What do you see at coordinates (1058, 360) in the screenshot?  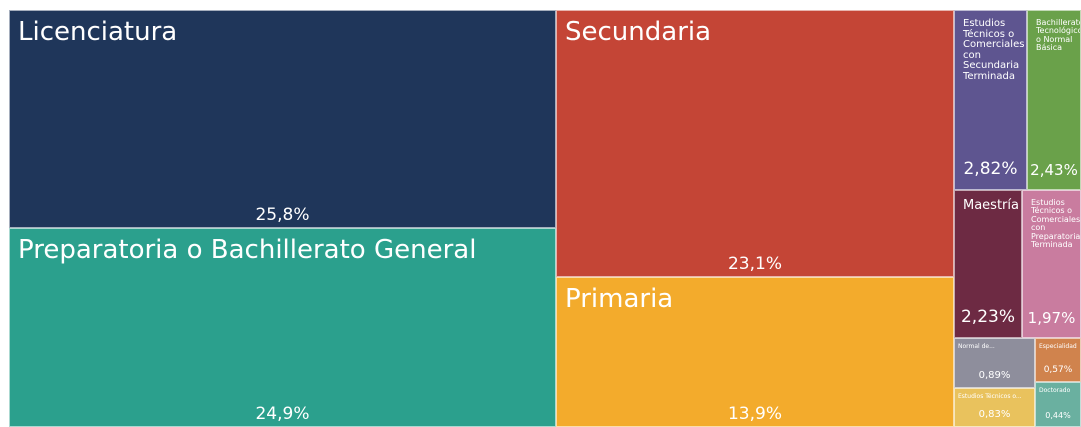 I see `treemap-cell: Especialidad 0,57%` at bounding box center [1058, 360].